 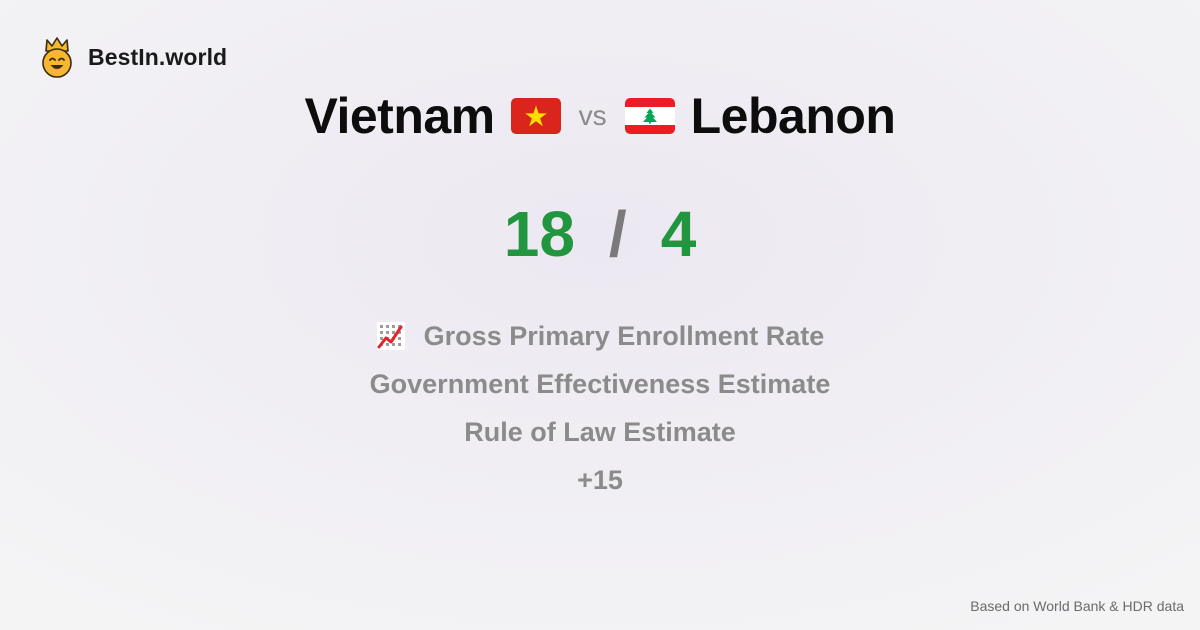 I want to click on country-b-name: Lebanon, so click(x=793, y=116).